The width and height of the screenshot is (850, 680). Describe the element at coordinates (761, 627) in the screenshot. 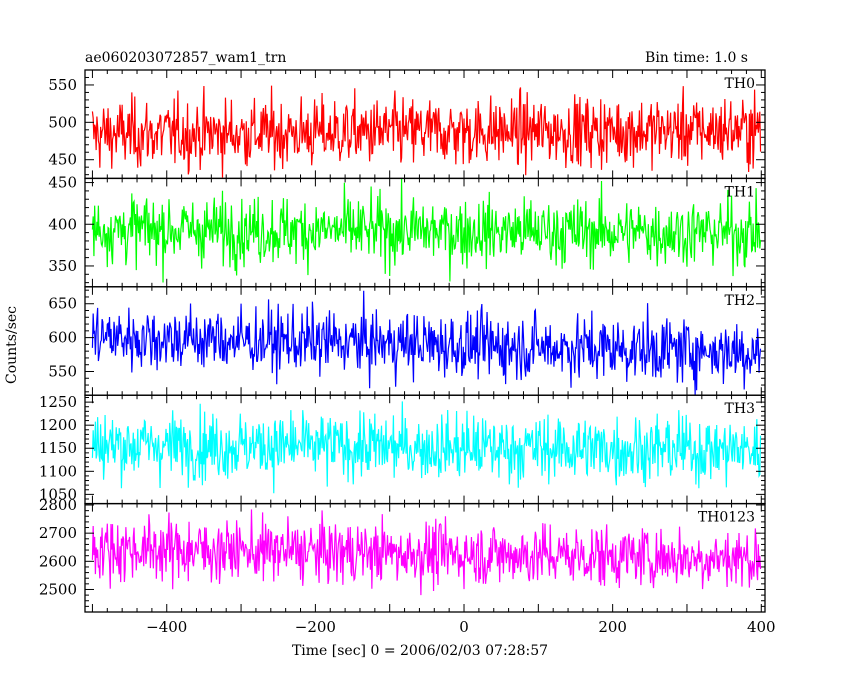

I see `x-tick-label: 400` at that location.